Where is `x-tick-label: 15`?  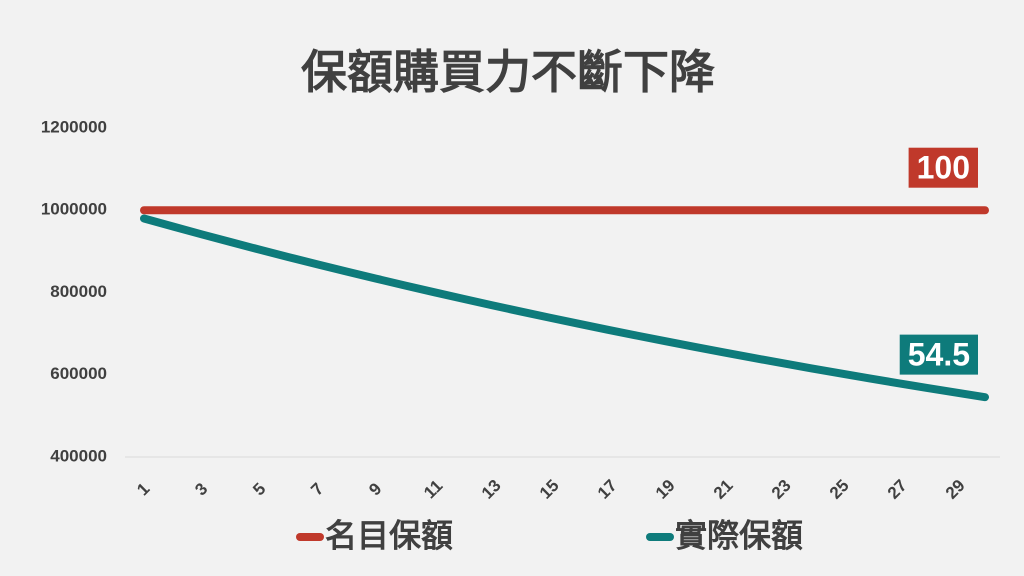 x-tick-label: 15 is located at coordinates (549, 489).